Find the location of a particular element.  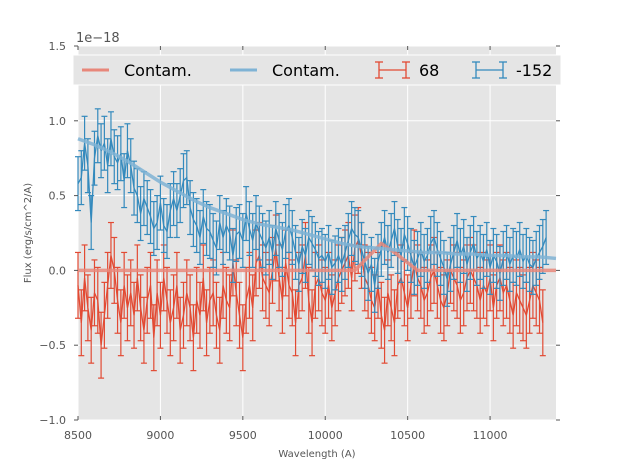

y-tick-label: −1.0 is located at coordinates (52, 420).